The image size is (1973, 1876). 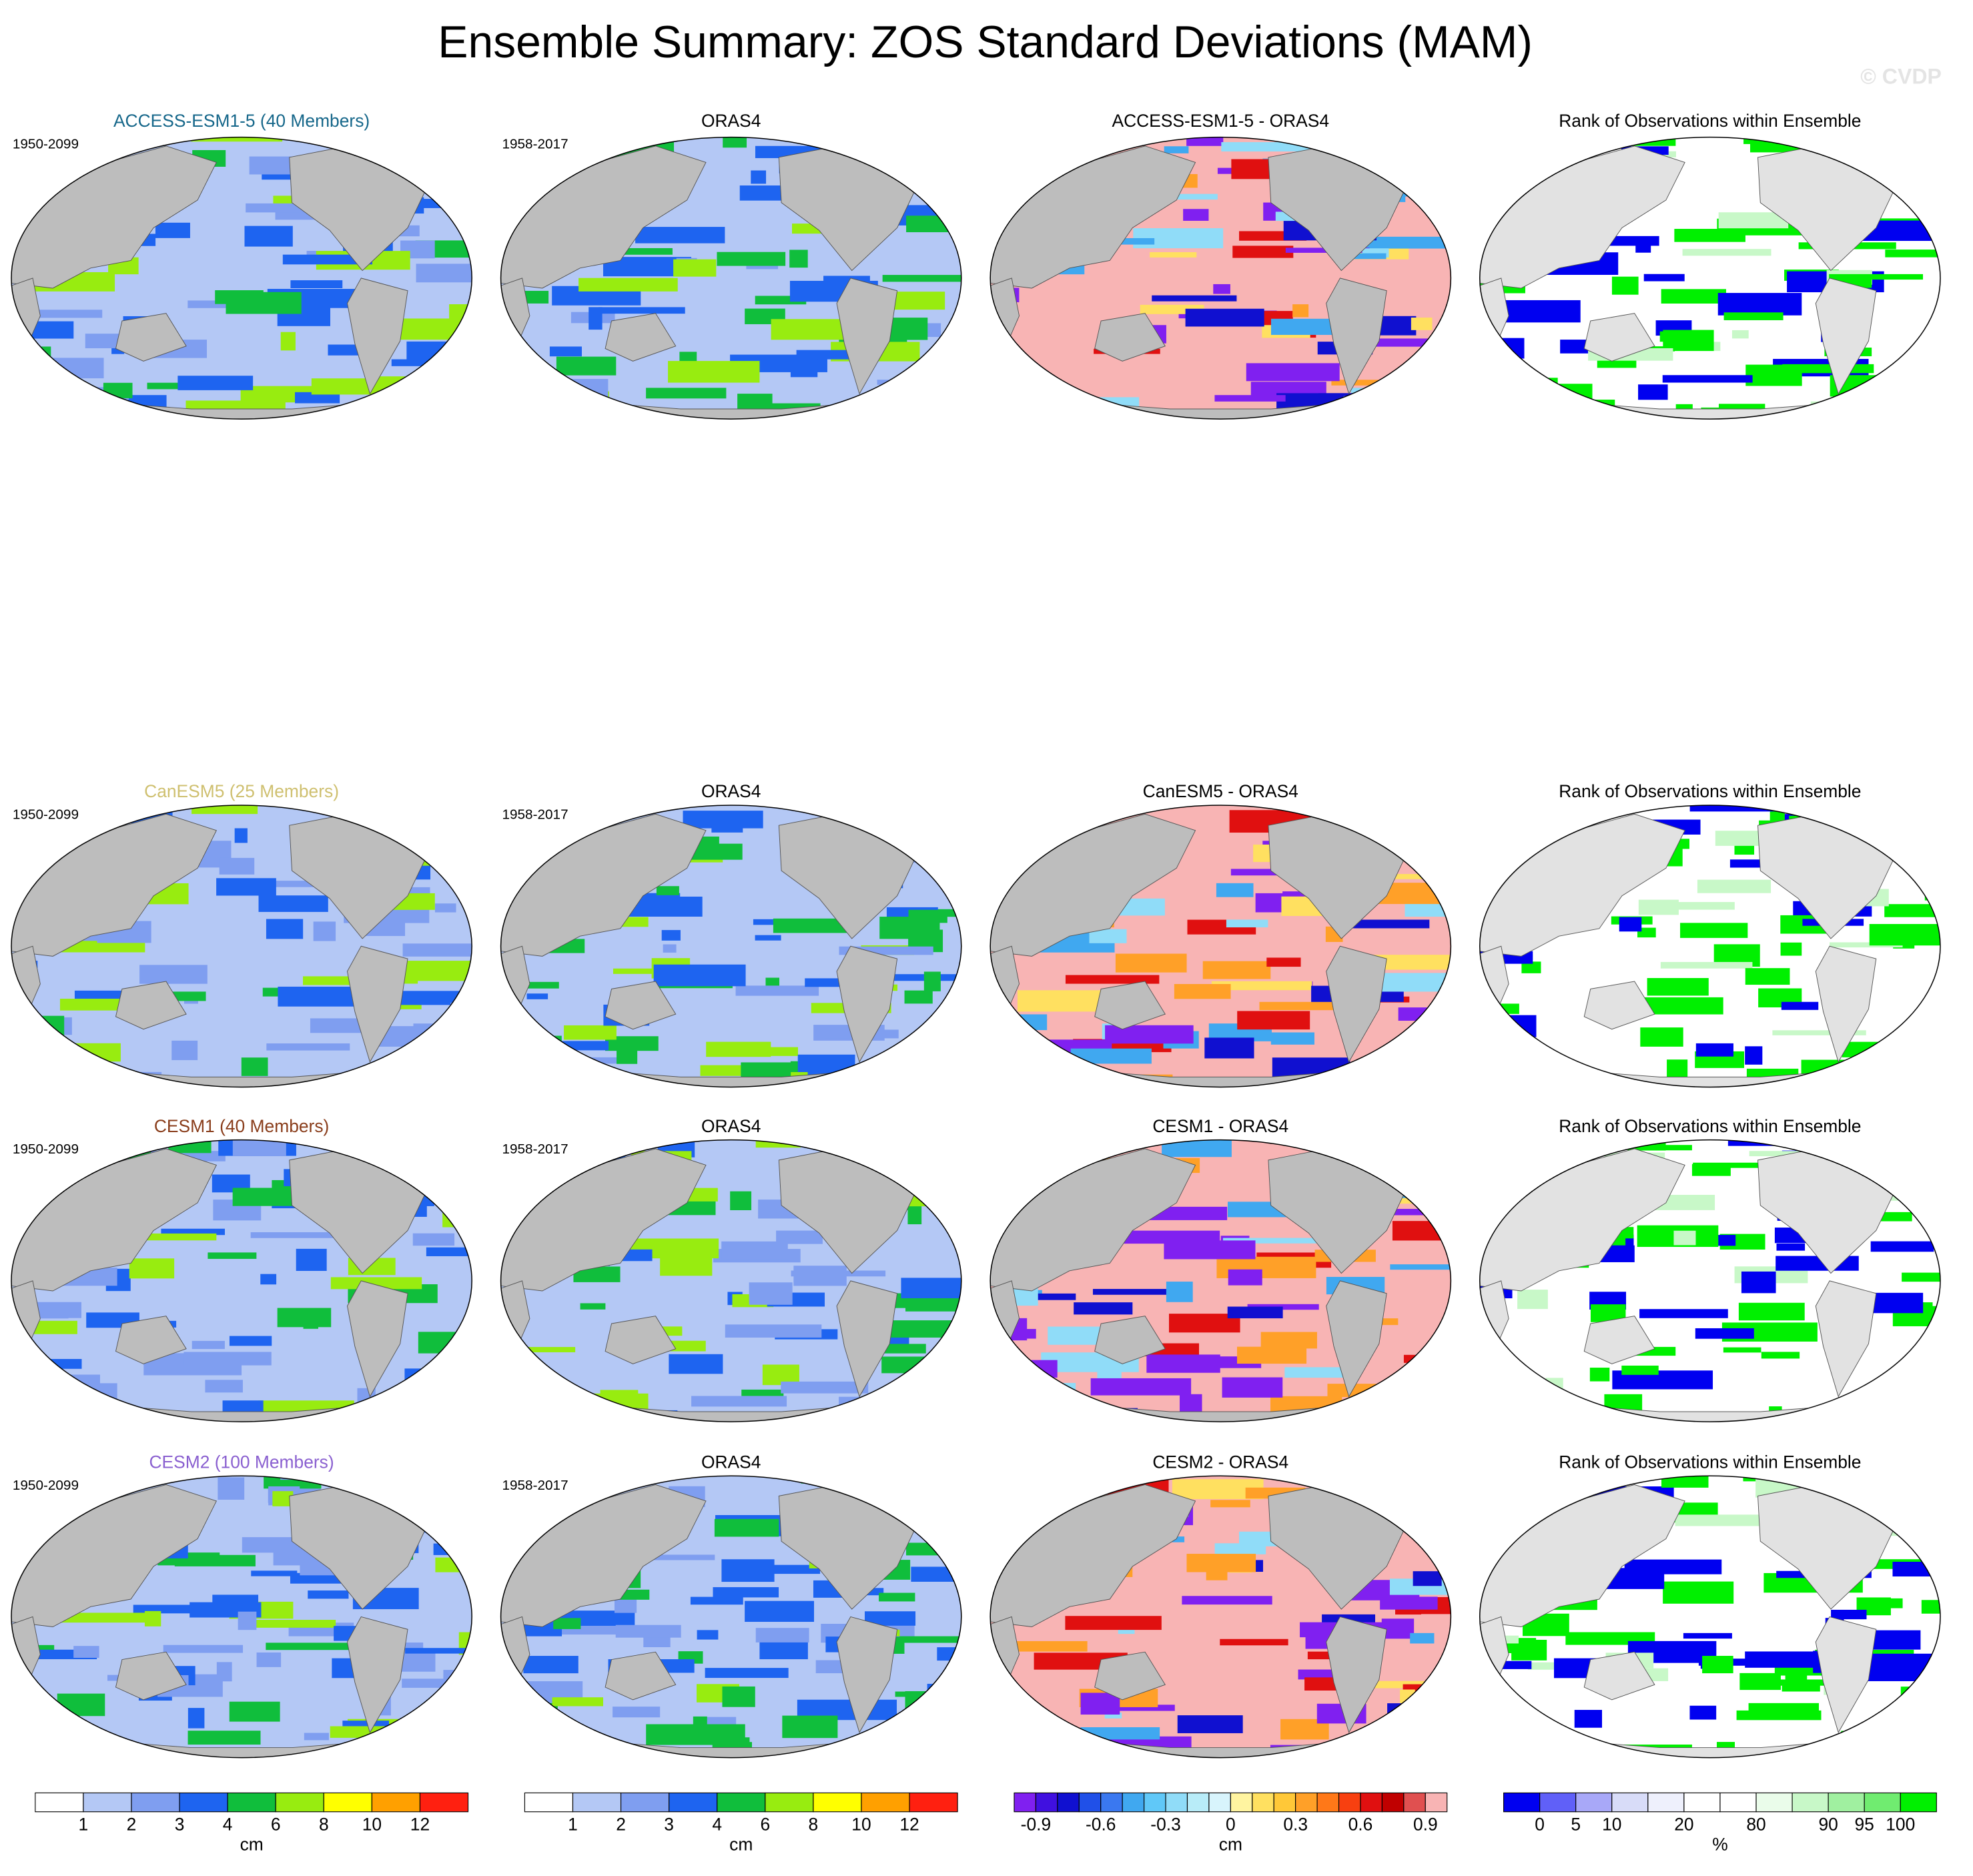 I want to click on panel-years: 1958-2017, so click(x=535, y=1485).